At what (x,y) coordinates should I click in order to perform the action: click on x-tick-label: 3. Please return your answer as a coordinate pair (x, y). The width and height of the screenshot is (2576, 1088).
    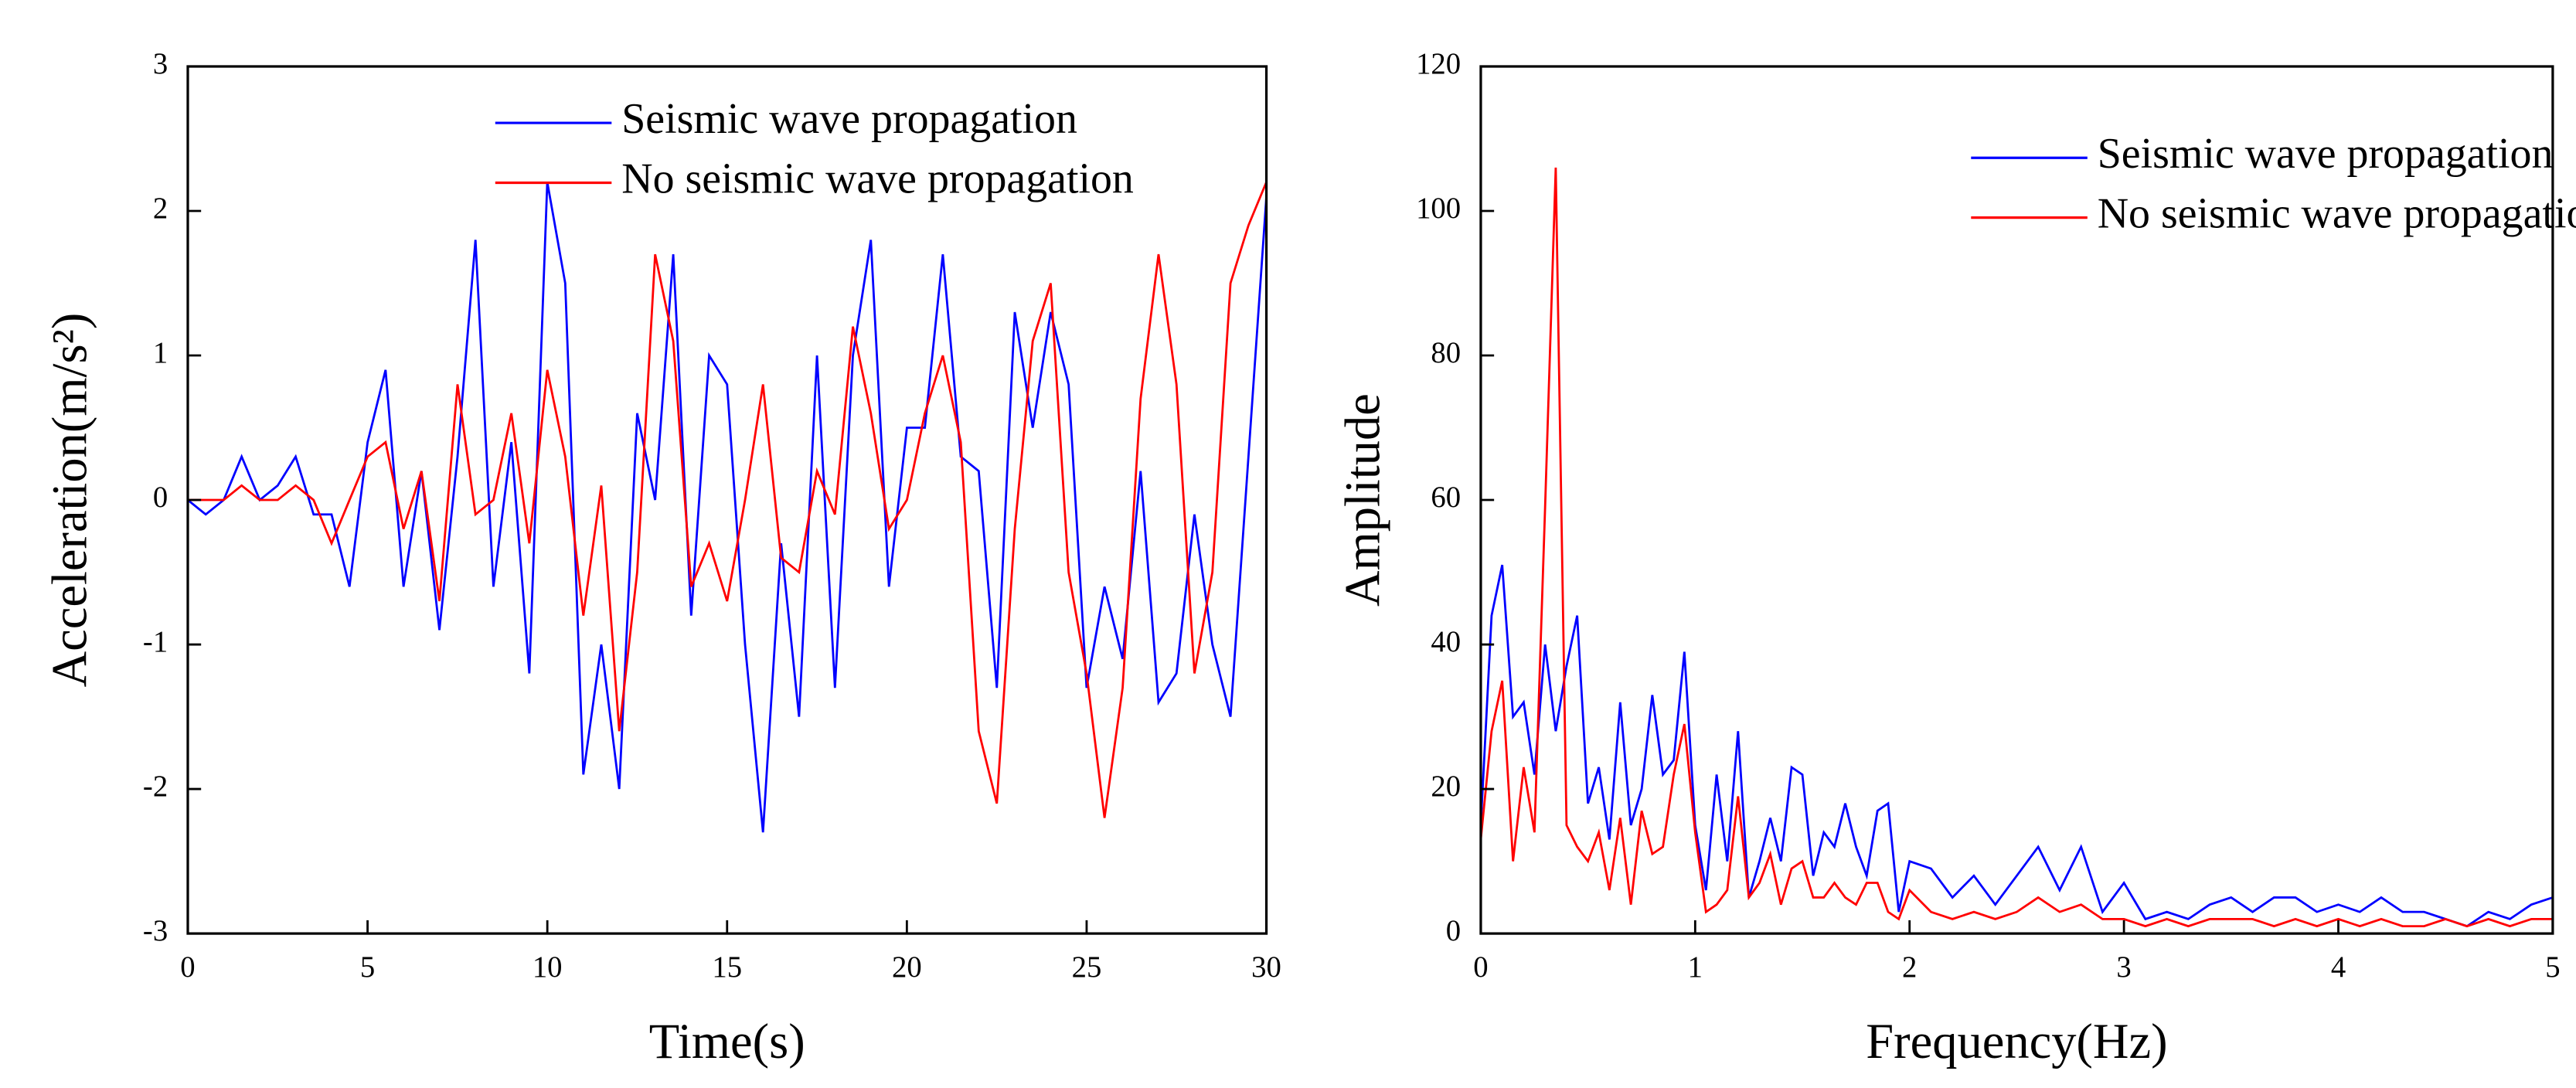
    Looking at the image, I should click on (2123, 968).